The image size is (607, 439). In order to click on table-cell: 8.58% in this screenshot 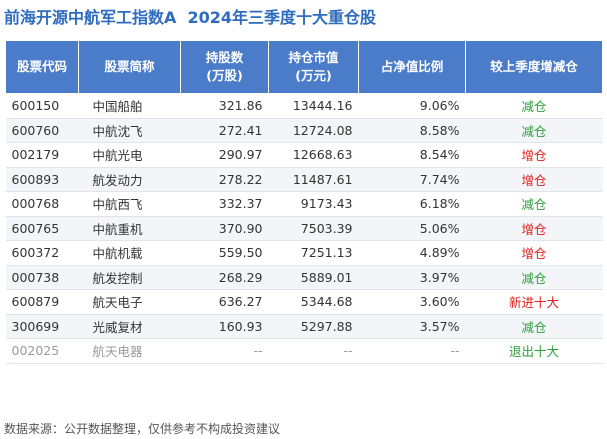, I will do `click(412, 130)`.